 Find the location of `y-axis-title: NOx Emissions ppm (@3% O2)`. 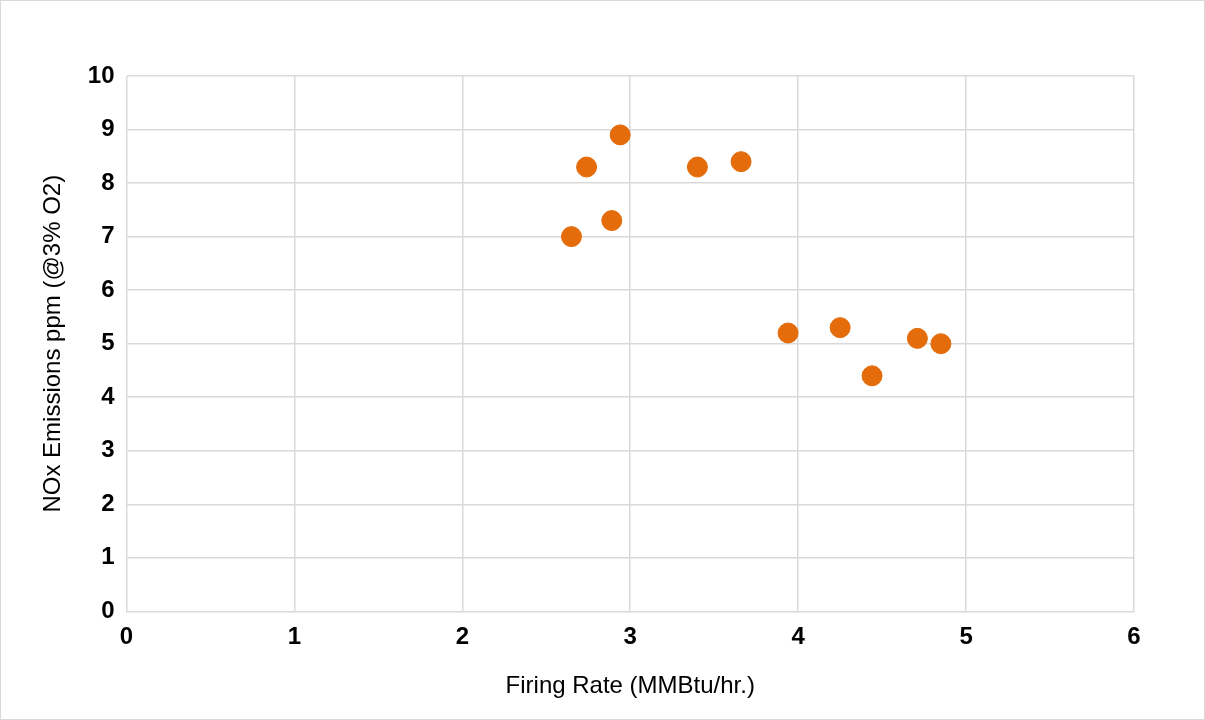

y-axis-title: NOx Emissions ppm (@3% O2) is located at coordinates (52, 343).